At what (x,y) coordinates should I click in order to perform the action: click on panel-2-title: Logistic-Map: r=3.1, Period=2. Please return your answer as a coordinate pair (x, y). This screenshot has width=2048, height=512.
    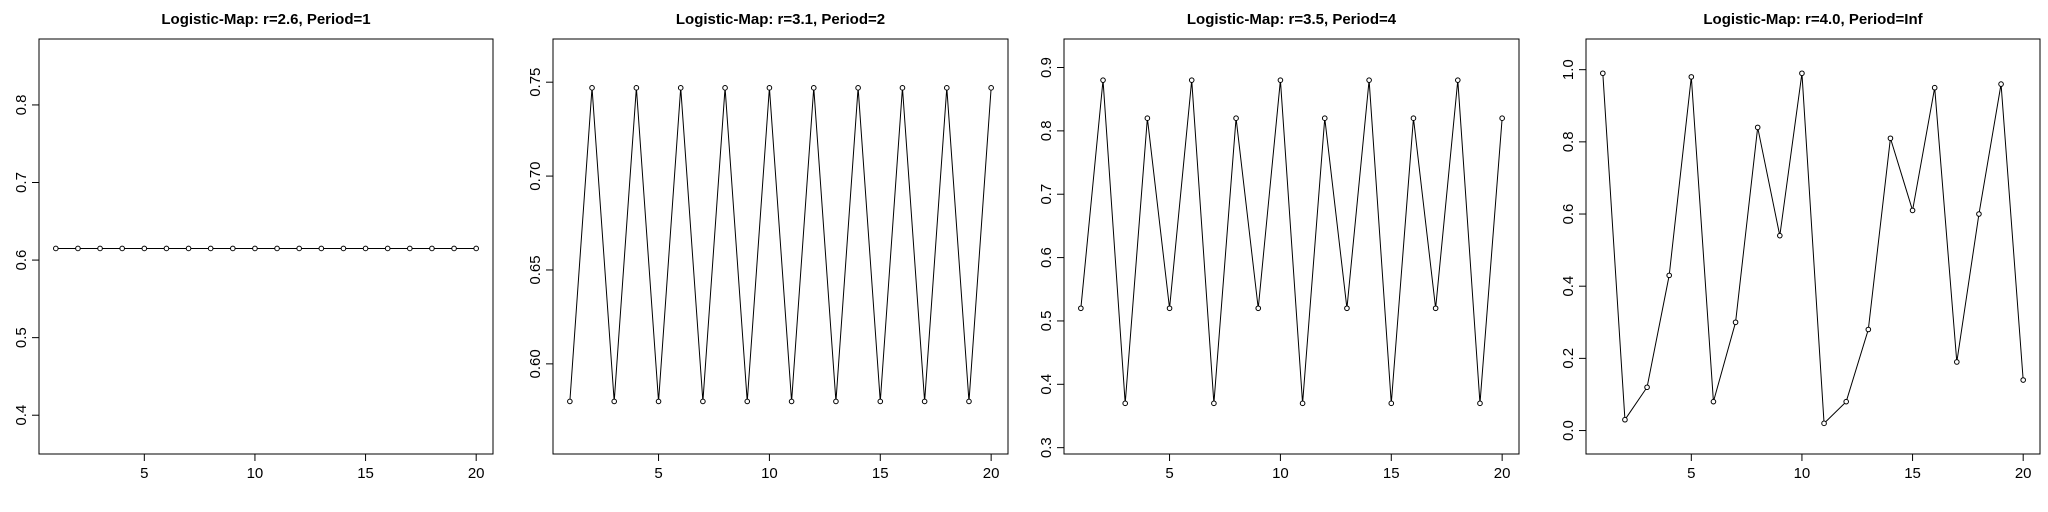
    Looking at the image, I should click on (780, 19).